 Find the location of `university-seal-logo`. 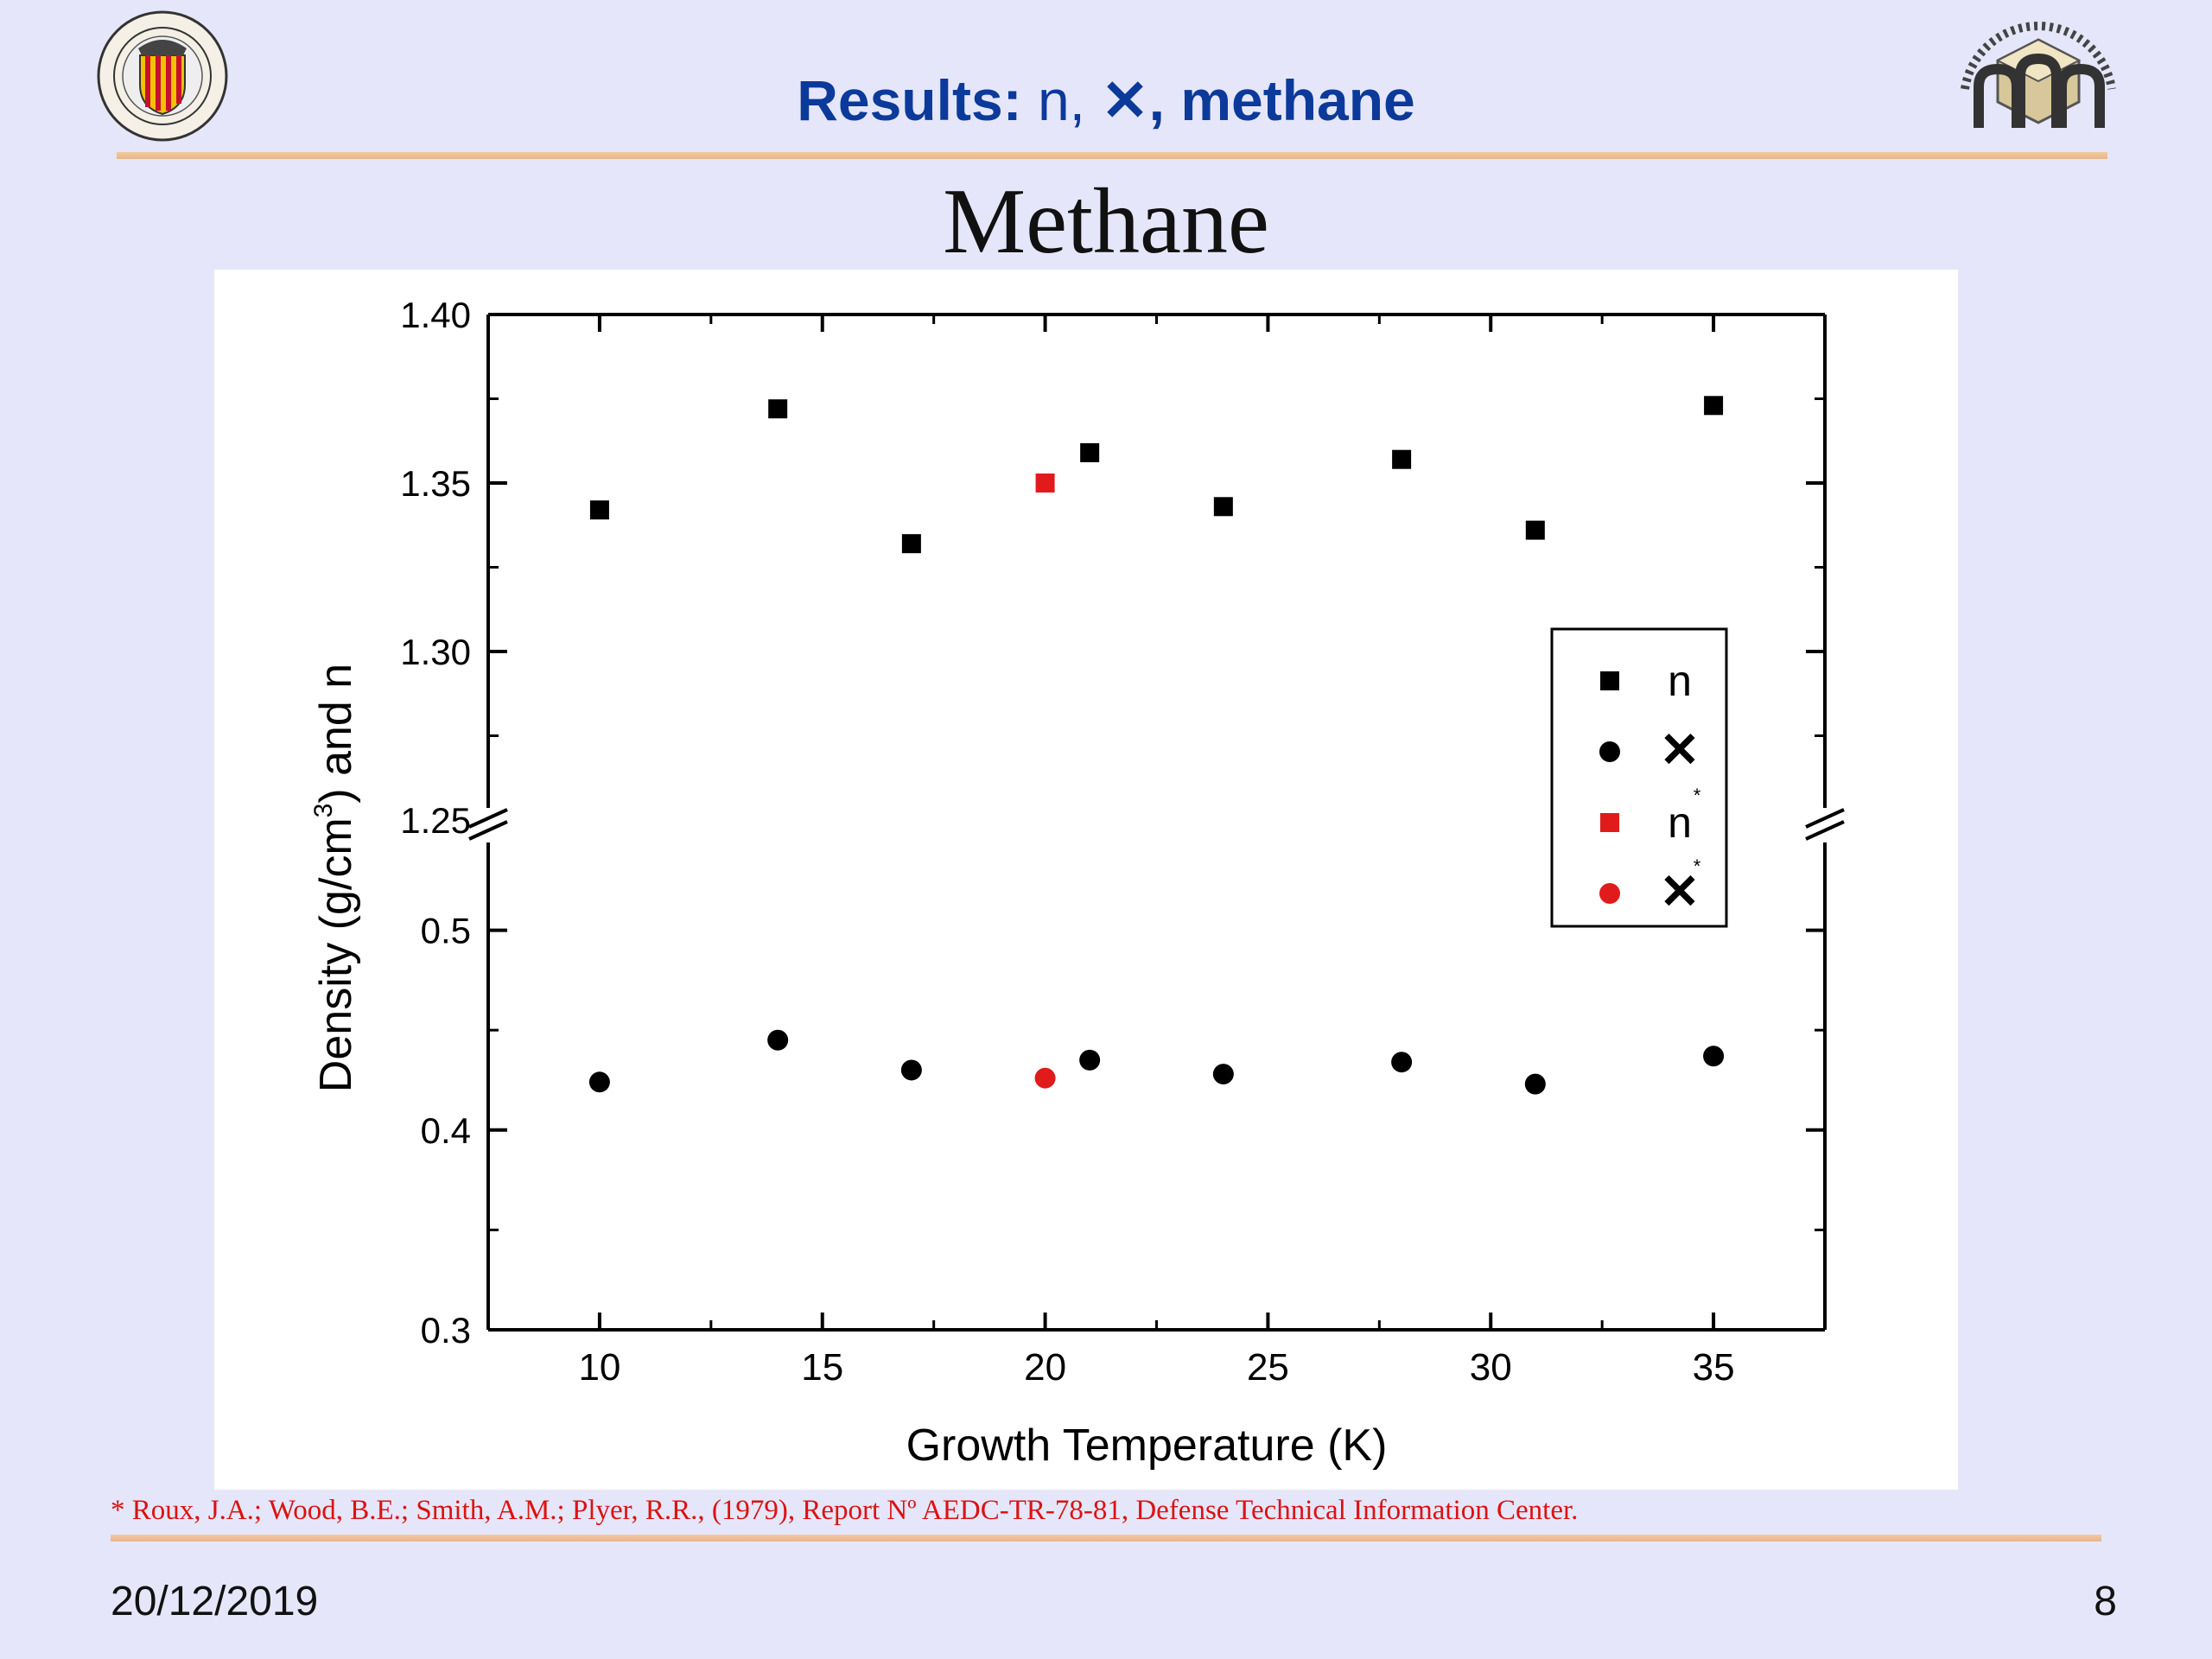

university-seal-logo is located at coordinates (162, 76).